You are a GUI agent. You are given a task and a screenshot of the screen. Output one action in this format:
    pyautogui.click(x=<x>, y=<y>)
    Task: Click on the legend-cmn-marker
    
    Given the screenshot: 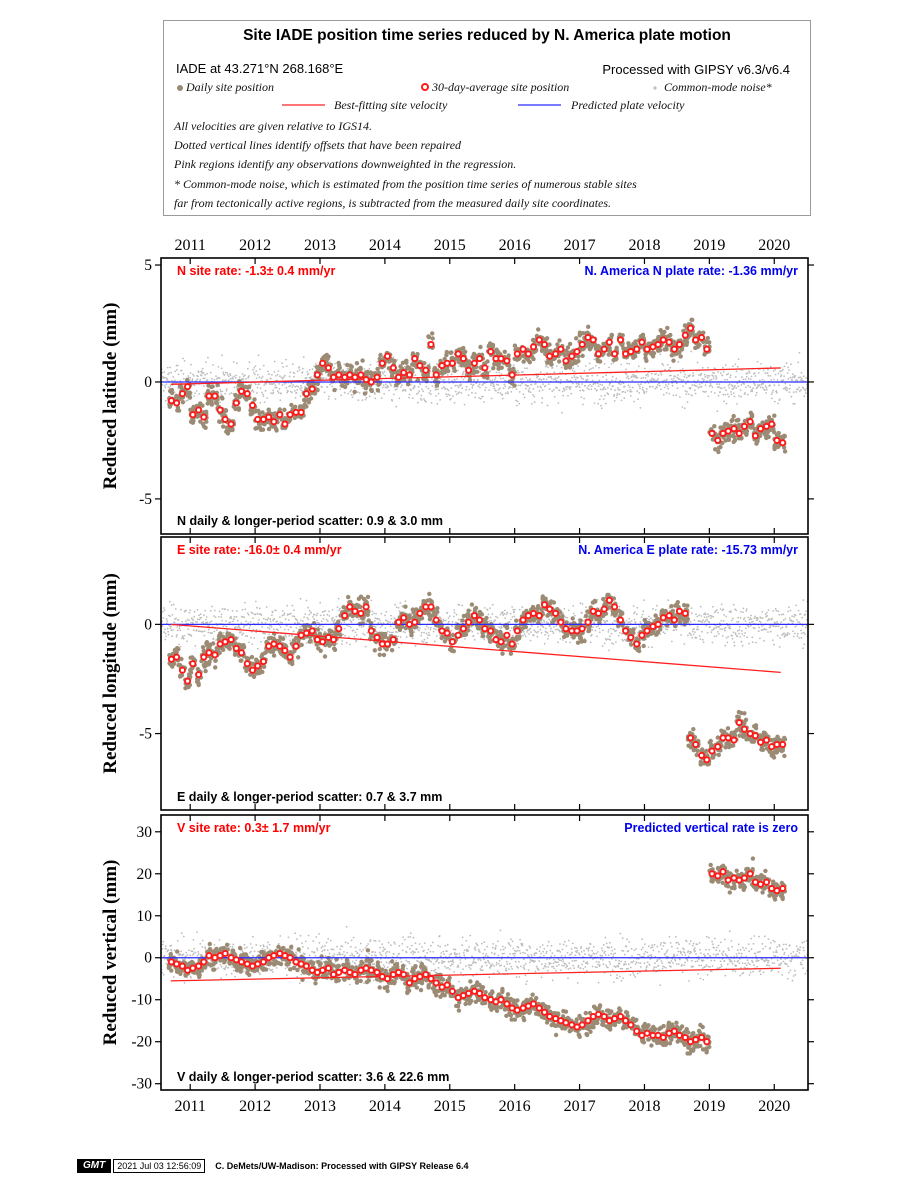 What is the action you would take?
    pyautogui.click(x=655, y=88)
    